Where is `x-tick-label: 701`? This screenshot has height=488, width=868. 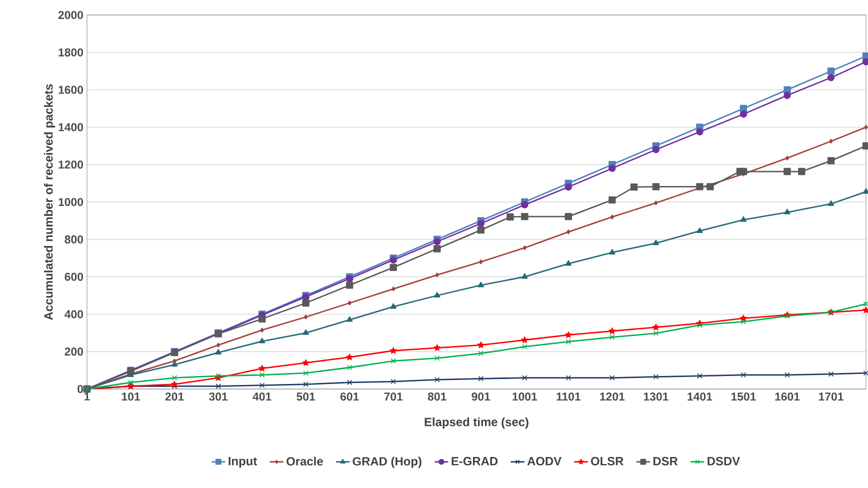 x-tick-label: 701 is located at coordinates (393, 396).